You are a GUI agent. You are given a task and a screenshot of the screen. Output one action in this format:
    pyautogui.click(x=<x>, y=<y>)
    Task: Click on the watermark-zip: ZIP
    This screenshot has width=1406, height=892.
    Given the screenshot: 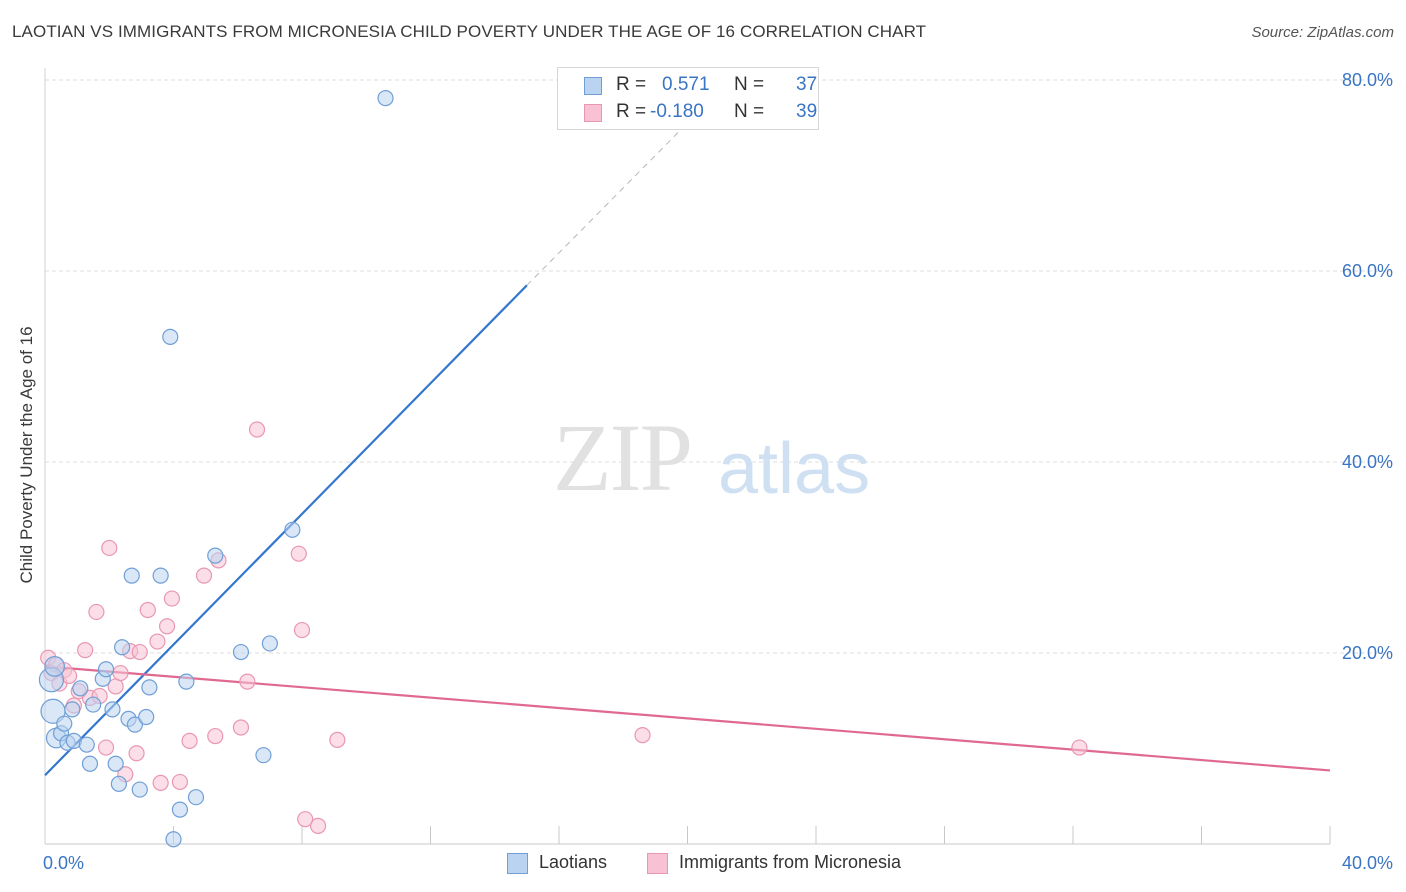 What is the action you would take?
    pyautogui.click(x=623, y=457)
    